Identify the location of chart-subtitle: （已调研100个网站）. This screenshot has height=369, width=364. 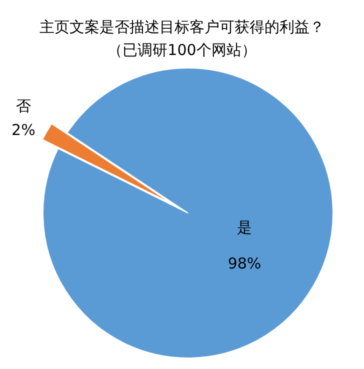
(182, 50).